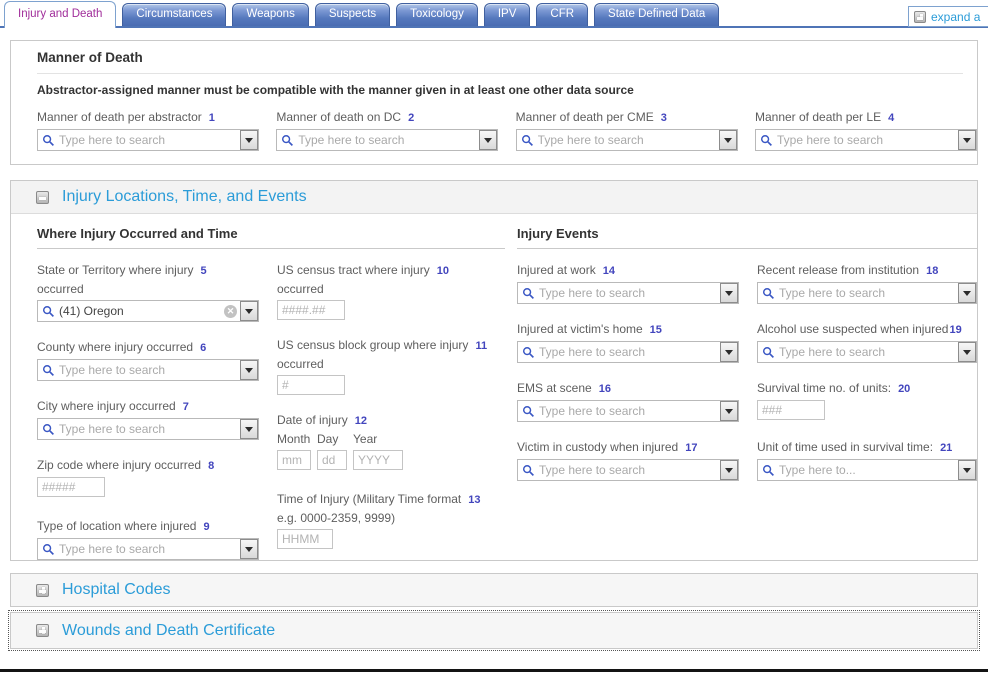 This screenshot has height=678, width=988. I want to click on survival-unit-input, so click(868, 470).